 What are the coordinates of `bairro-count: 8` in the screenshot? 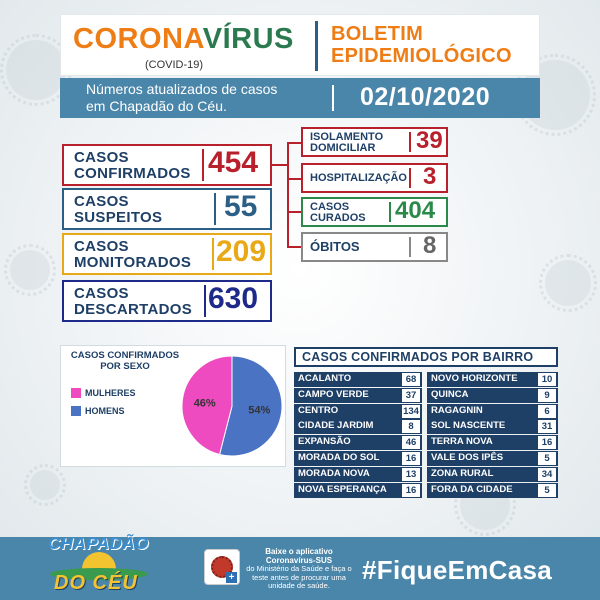 It's located at (411, 427).